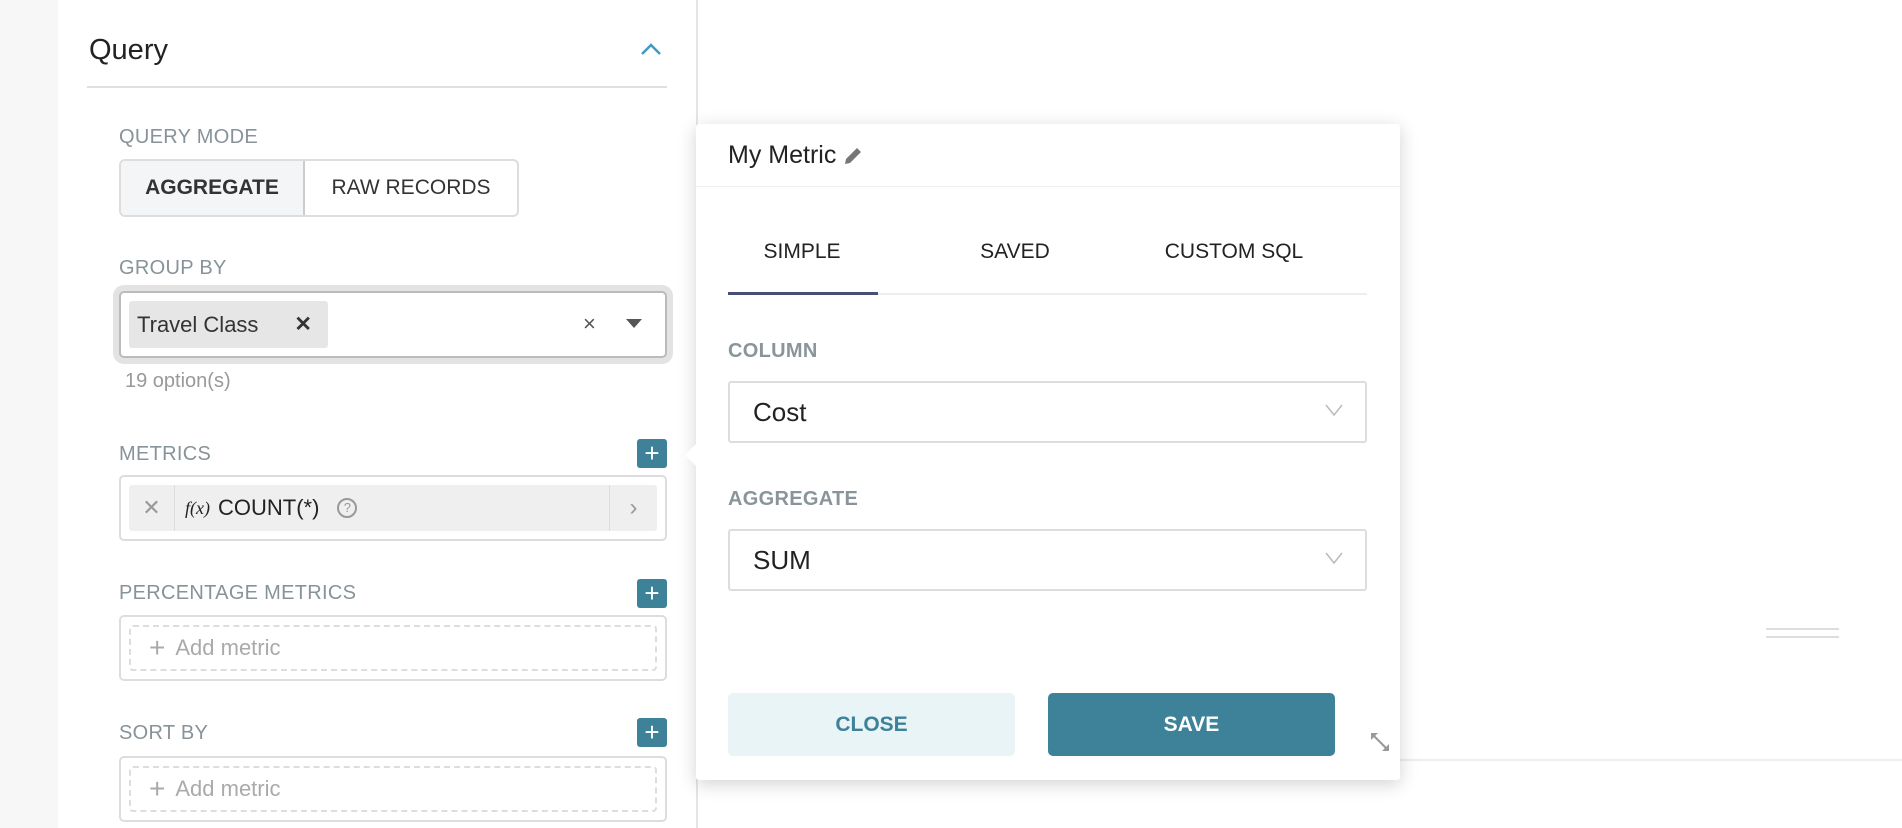 This screenshot has height=828, width=1902. I want to click on query-mode-label: QUERY MODE, so click(188, 137).